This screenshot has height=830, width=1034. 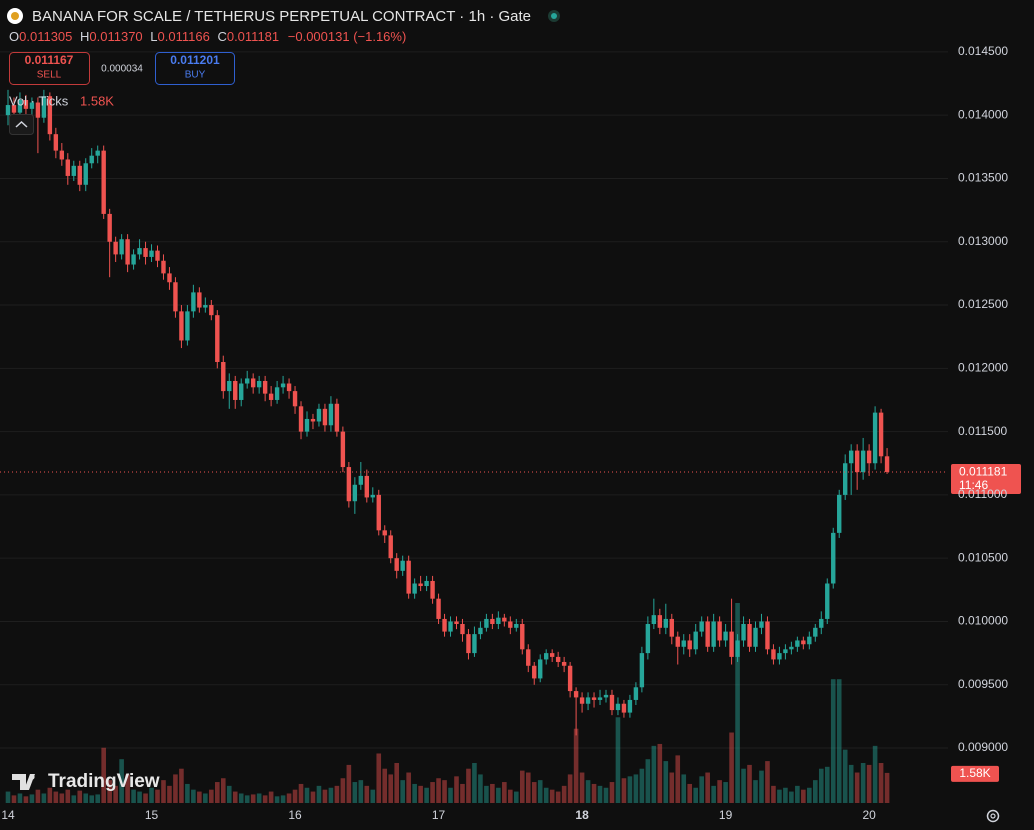 I want to click on high-value: 0.011370, so click(x=115, y=36).